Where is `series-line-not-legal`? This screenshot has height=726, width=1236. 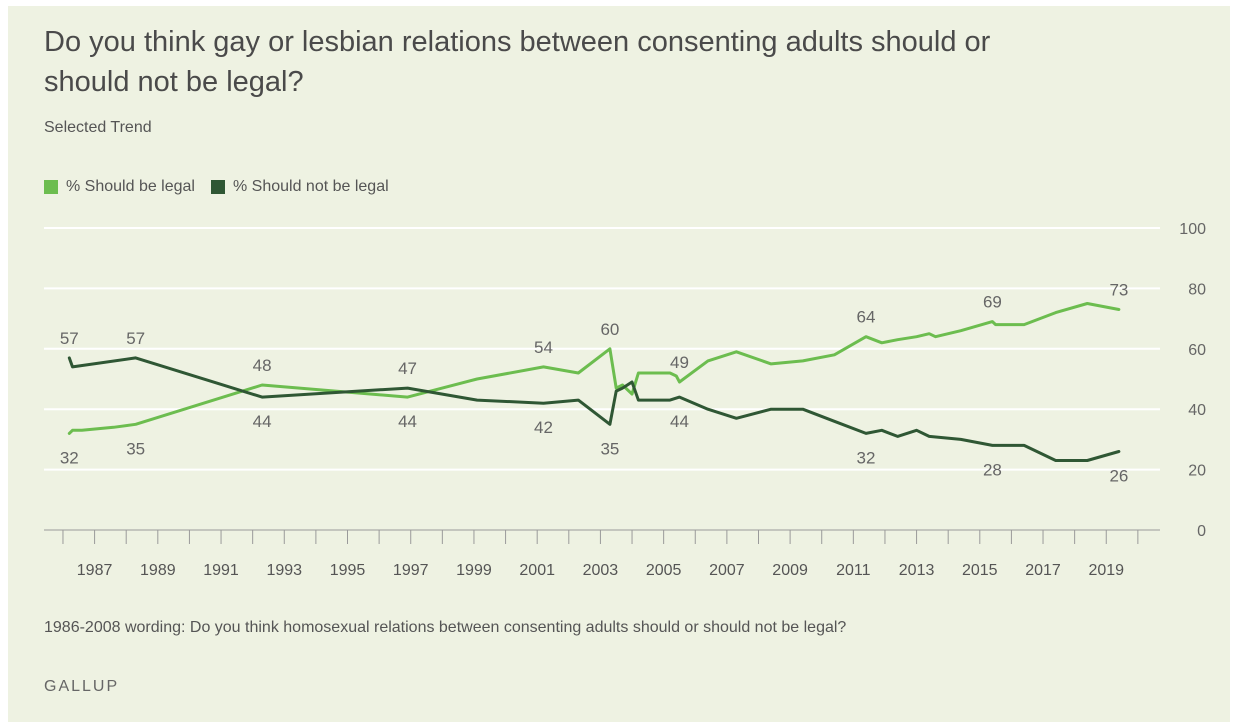
series-line-not-legal is located at coordinates (594, 409).